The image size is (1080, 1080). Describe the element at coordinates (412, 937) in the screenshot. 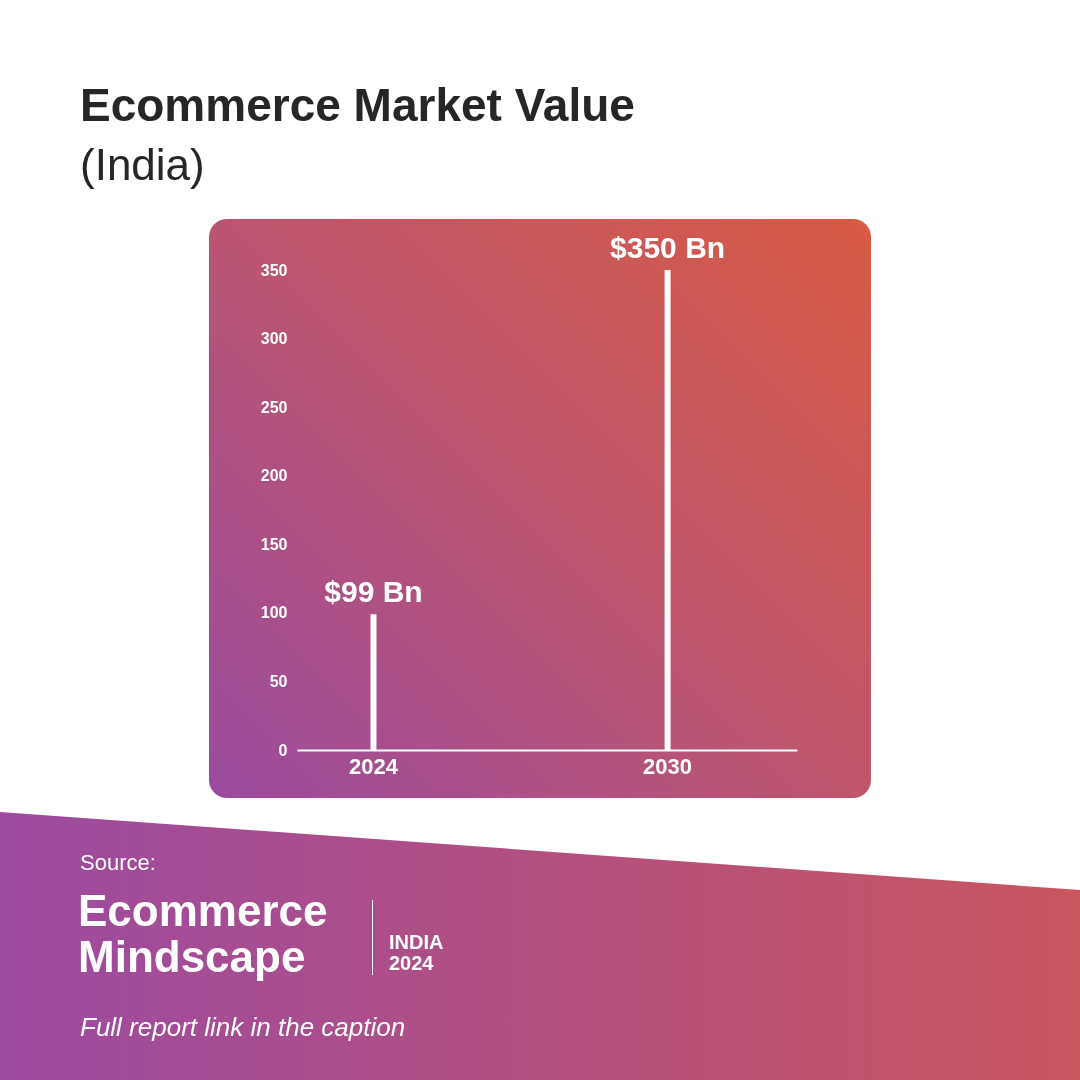

I see `text: INDIA 2024` at that location.